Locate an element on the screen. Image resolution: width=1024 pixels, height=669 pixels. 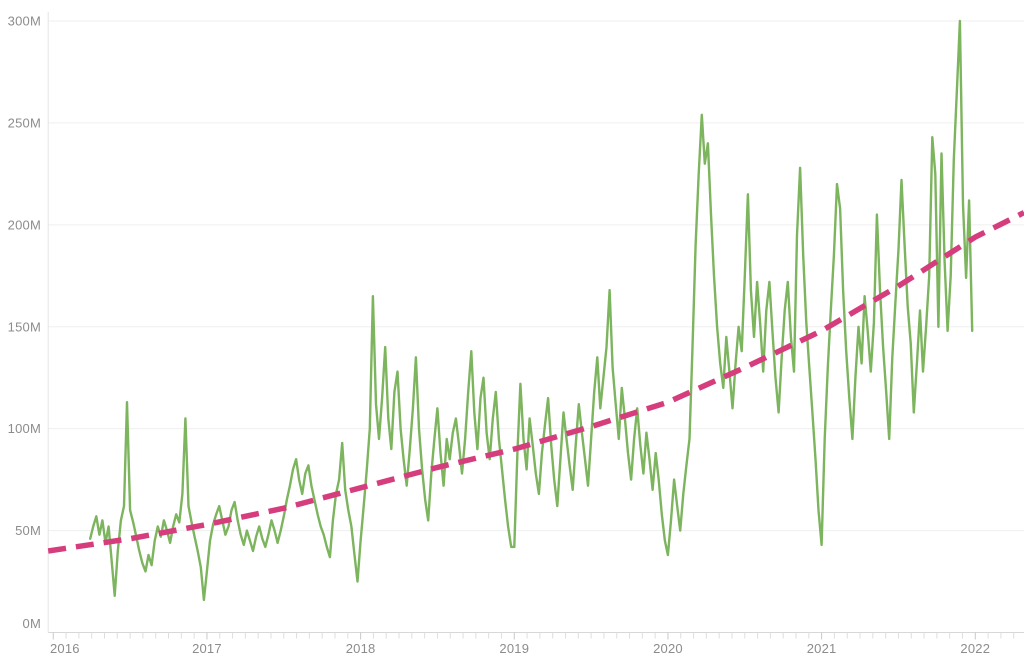
x-axis-tick-label: 2017 is located at coordinates (207, 648).